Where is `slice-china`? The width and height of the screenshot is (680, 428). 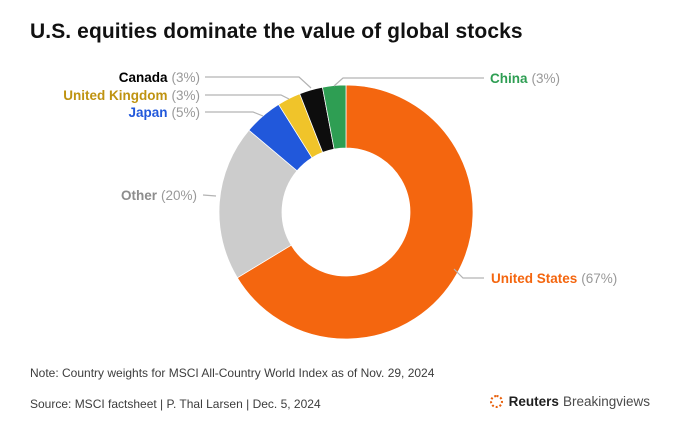
slice-china is located at coordinates (334, 117).